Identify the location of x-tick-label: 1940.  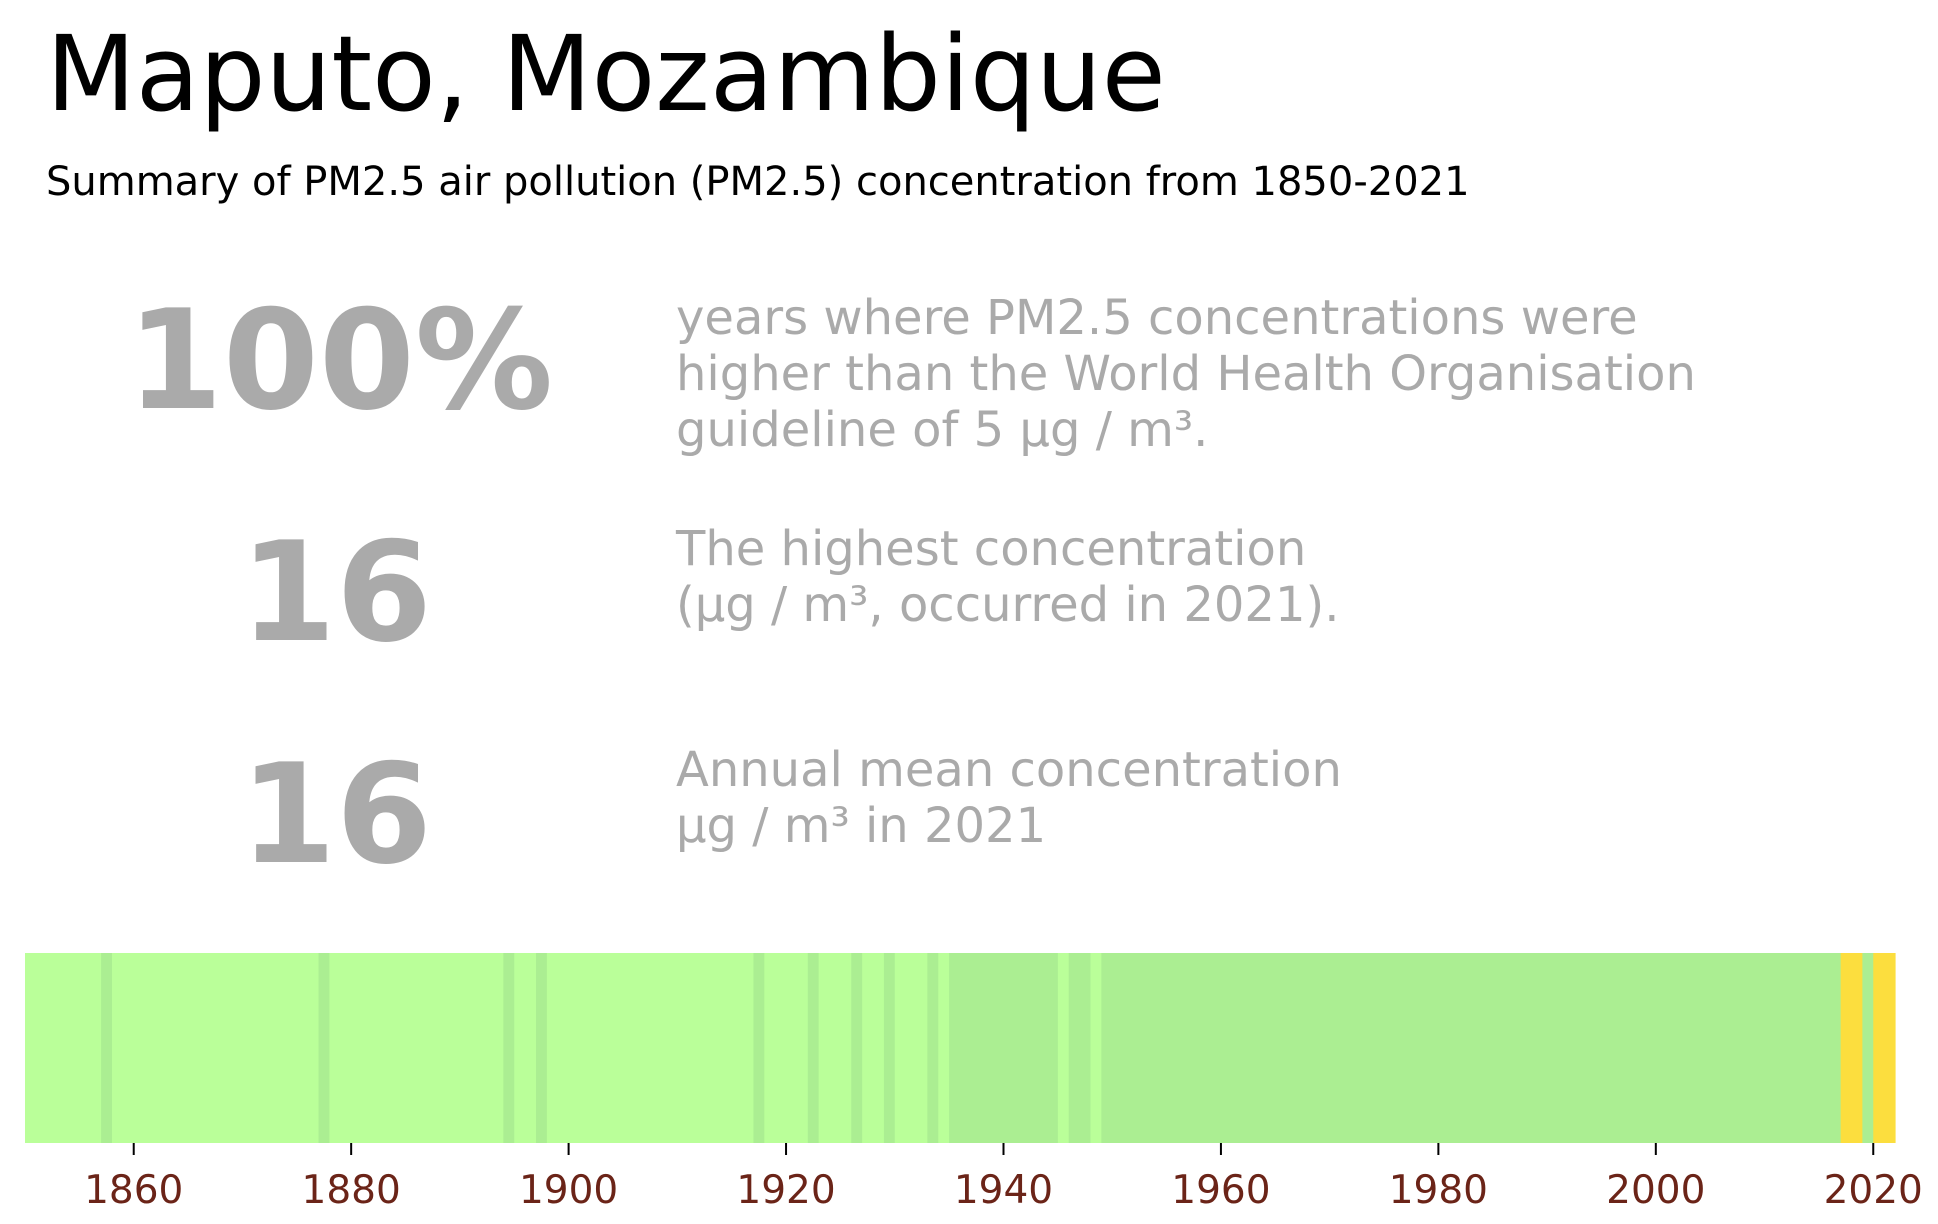
(1003, 1190).